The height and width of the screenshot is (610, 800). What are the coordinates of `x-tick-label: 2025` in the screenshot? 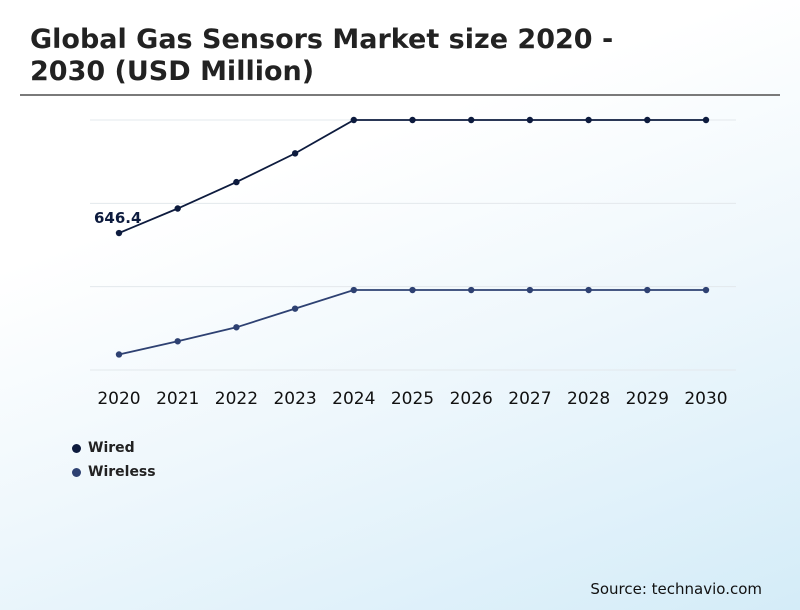 It's located at (412, 399).